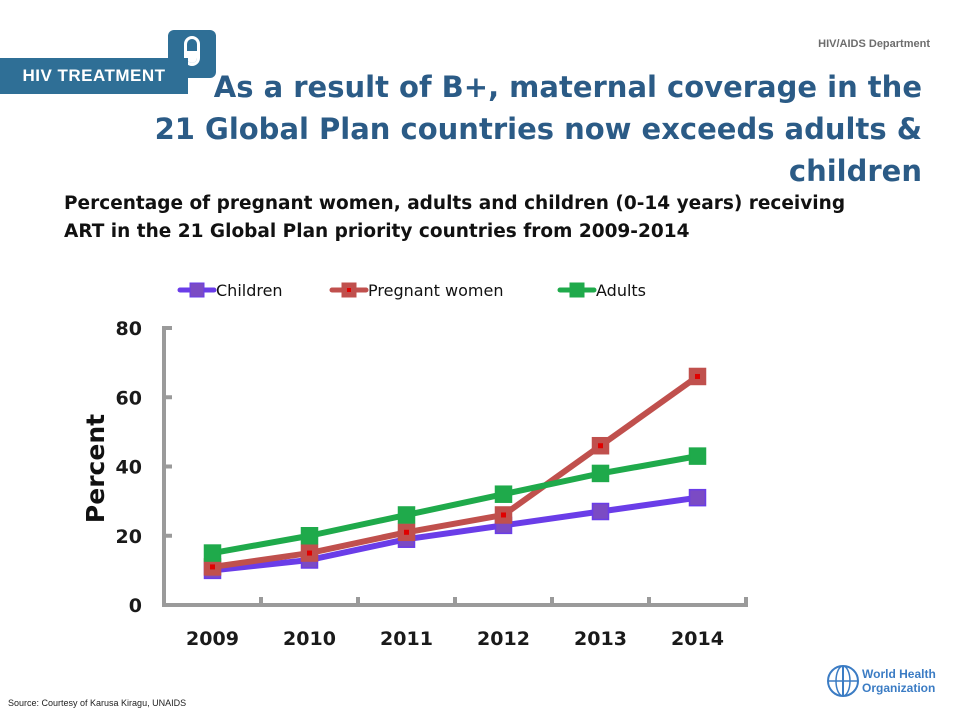 This screenshot has height=720, width=960. I want to click on who-wordmark: World Health Organization, so click(899, 681).